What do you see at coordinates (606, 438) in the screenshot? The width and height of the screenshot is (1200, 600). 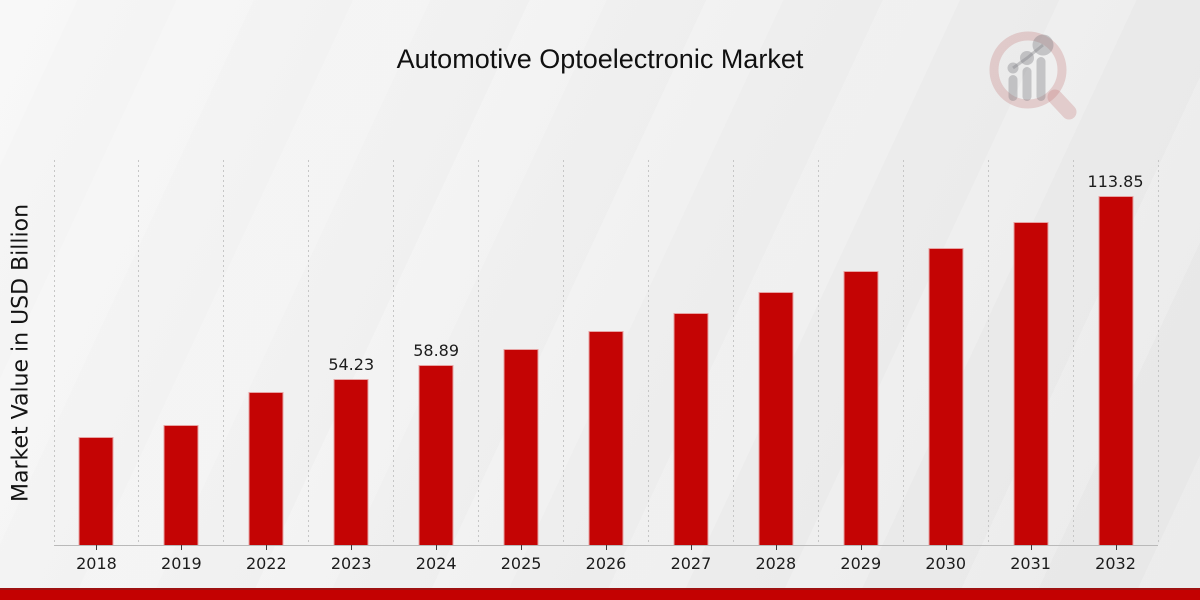 I see `bar-2026` at bounding box center [606, 438].